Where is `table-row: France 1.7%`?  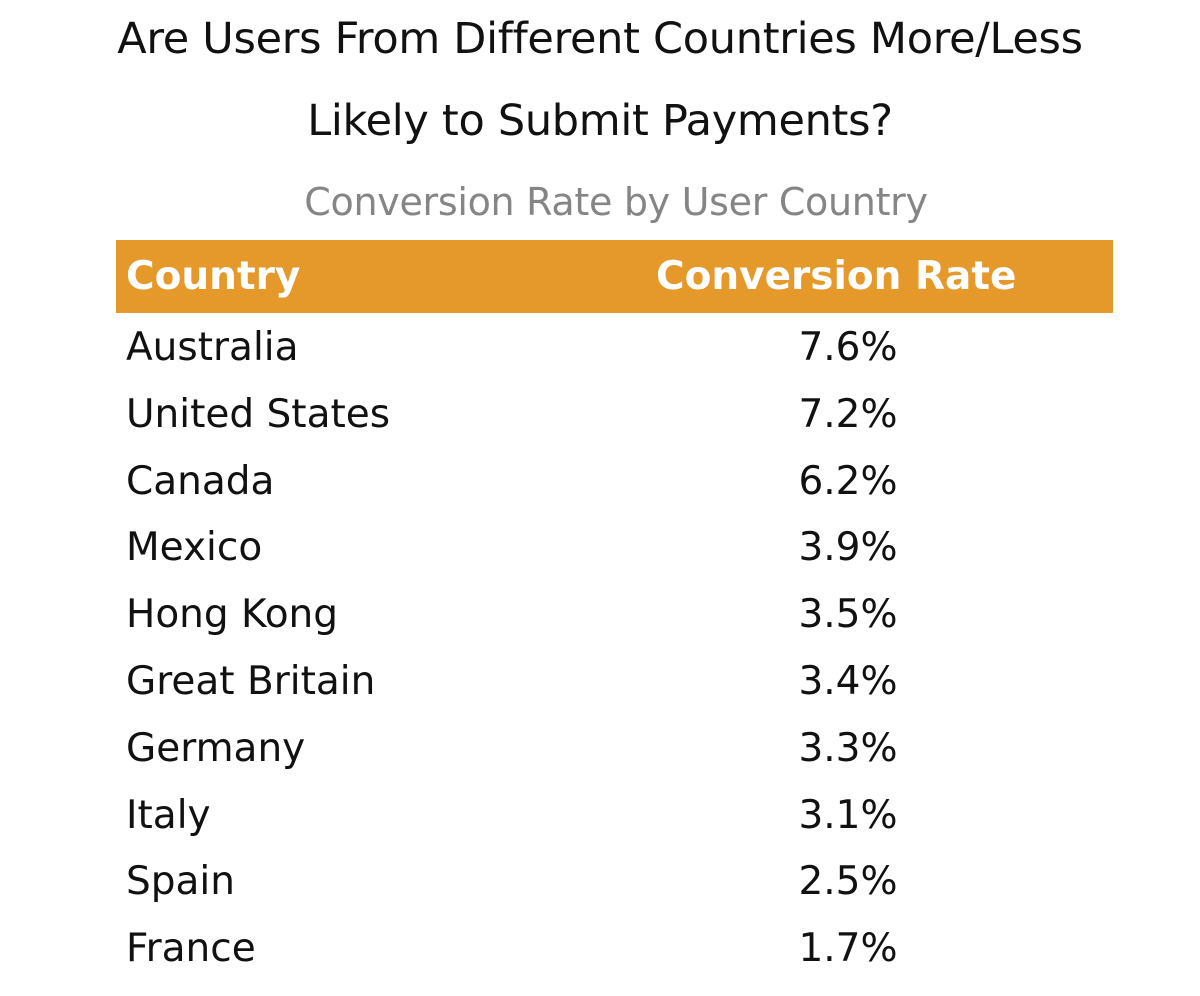 table-row: France 1.7% is located at coordinates (600, 947).